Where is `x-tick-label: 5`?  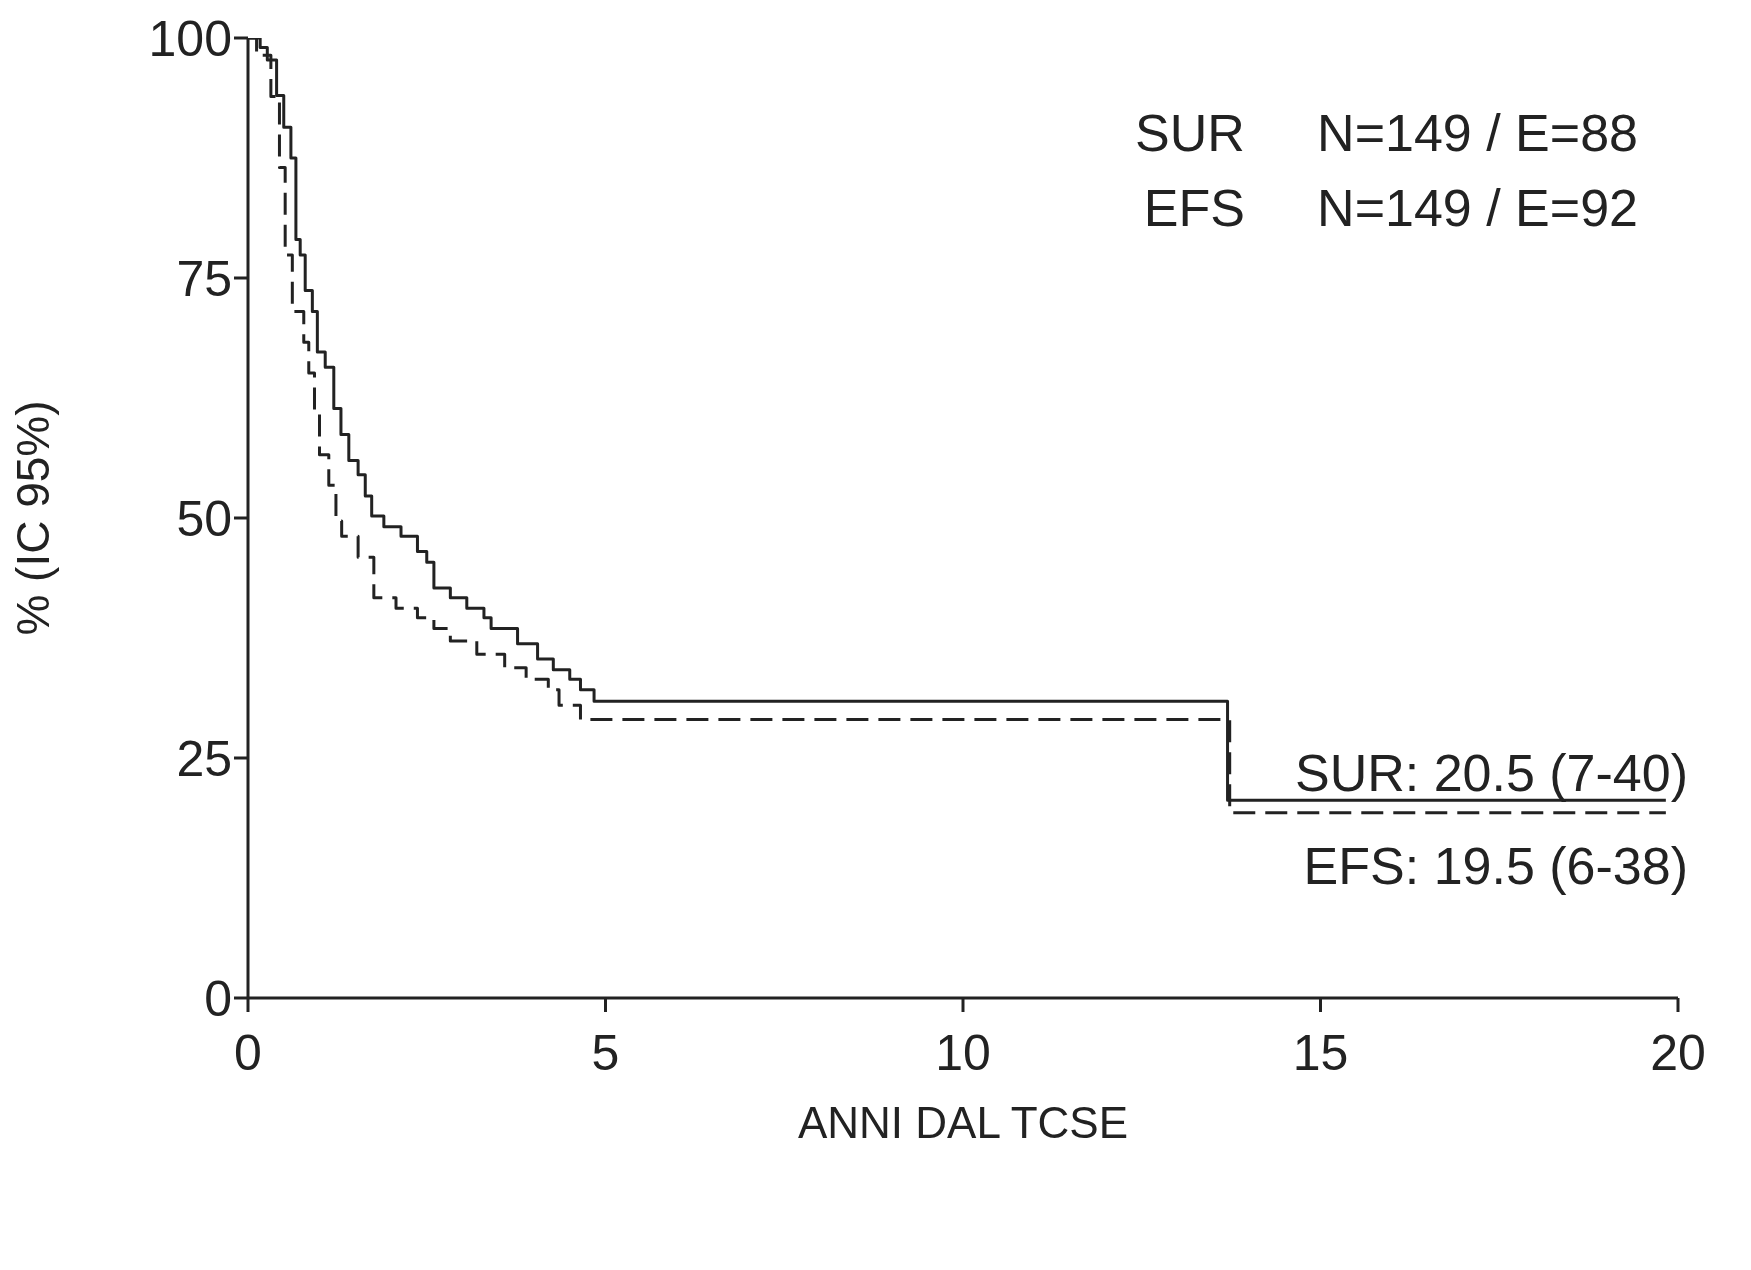
x-tick-label: 5 is located at coordinates (605, 1052).